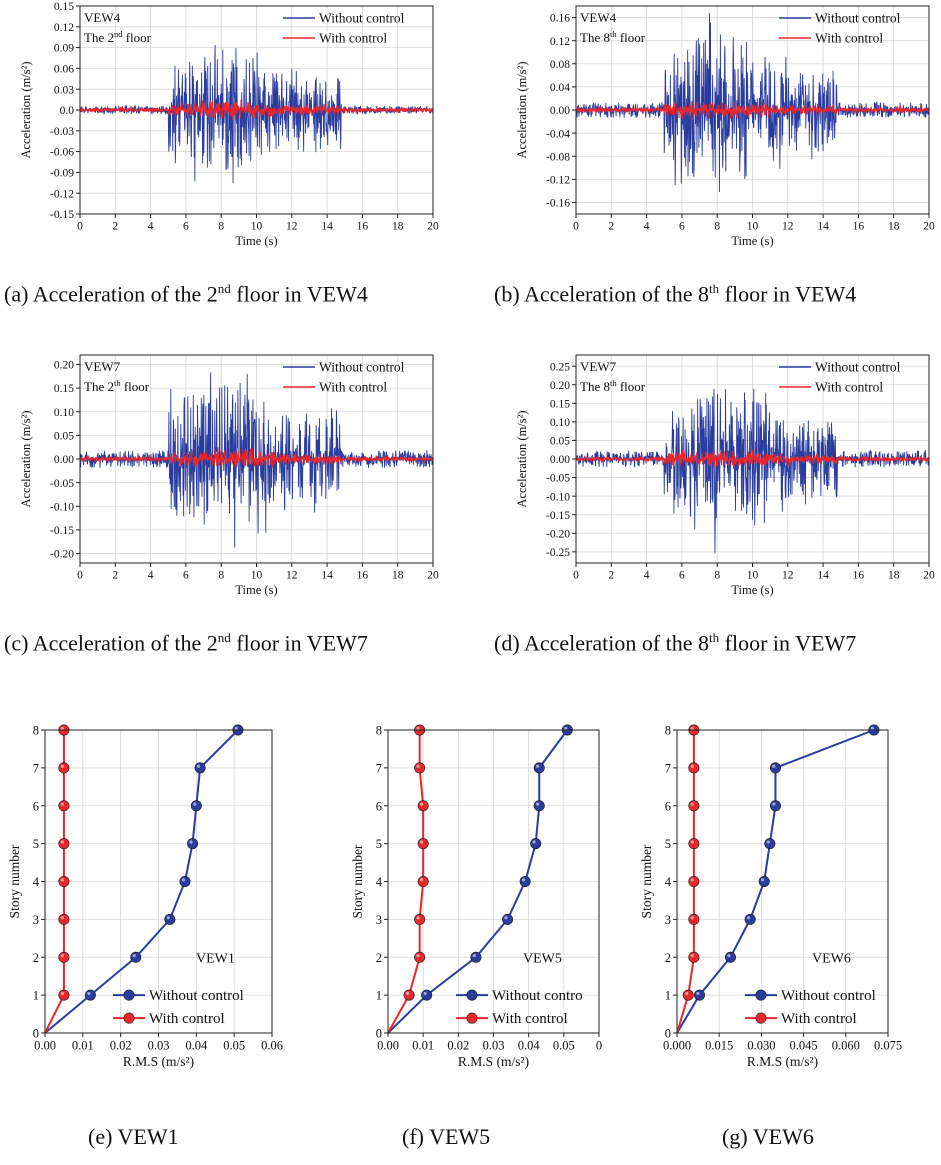 Image resolution: width=941 pixels, height=1165 pixels. What do you see at coordinates (64, 7) in the screenshot?
I see `y-tick-label: 0.15` at bounding box center [64, 7].